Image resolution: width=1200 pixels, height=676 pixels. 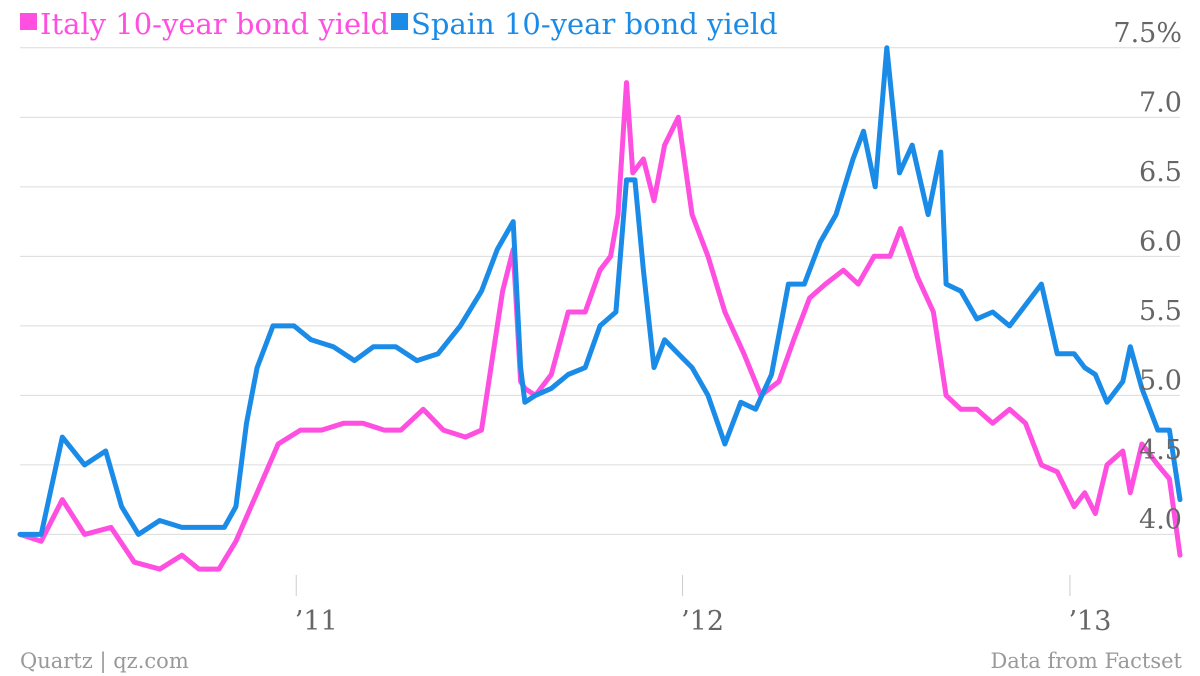 I want to click on x-tick-label: ’11, so click(x=316, y=621).